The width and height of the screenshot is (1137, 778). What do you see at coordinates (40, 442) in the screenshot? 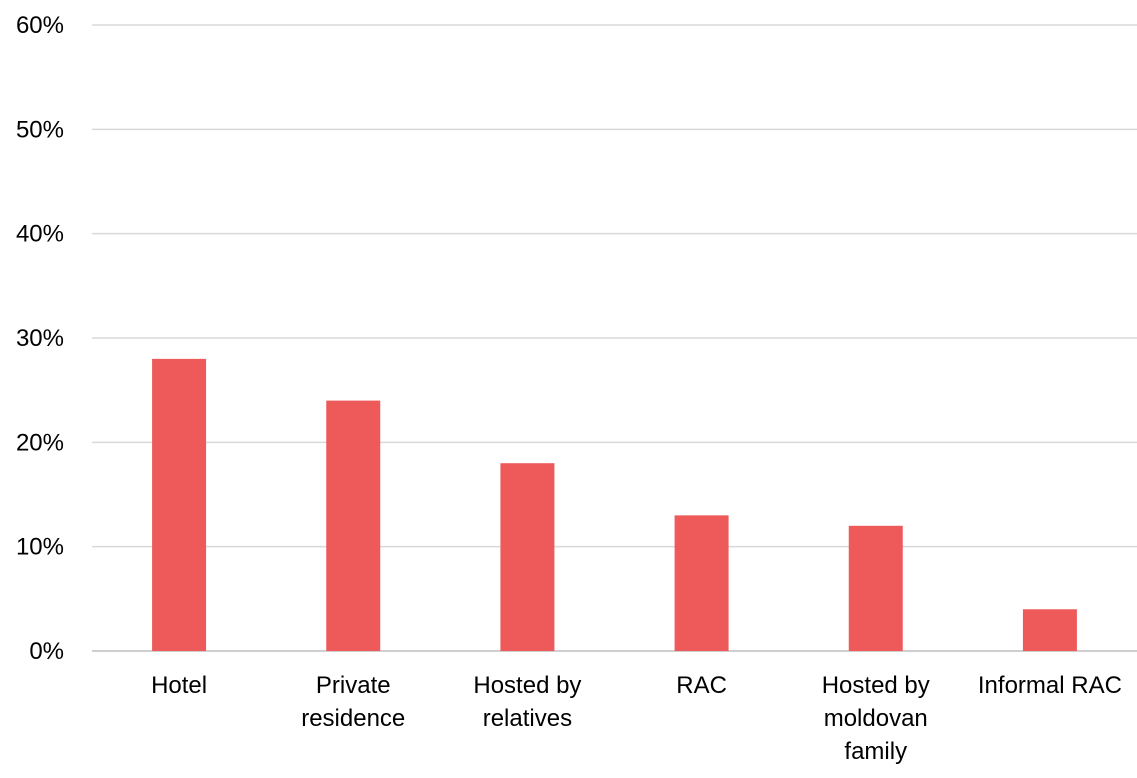
I see `y-tick-label: 20%` at bounding box center [40, 442].